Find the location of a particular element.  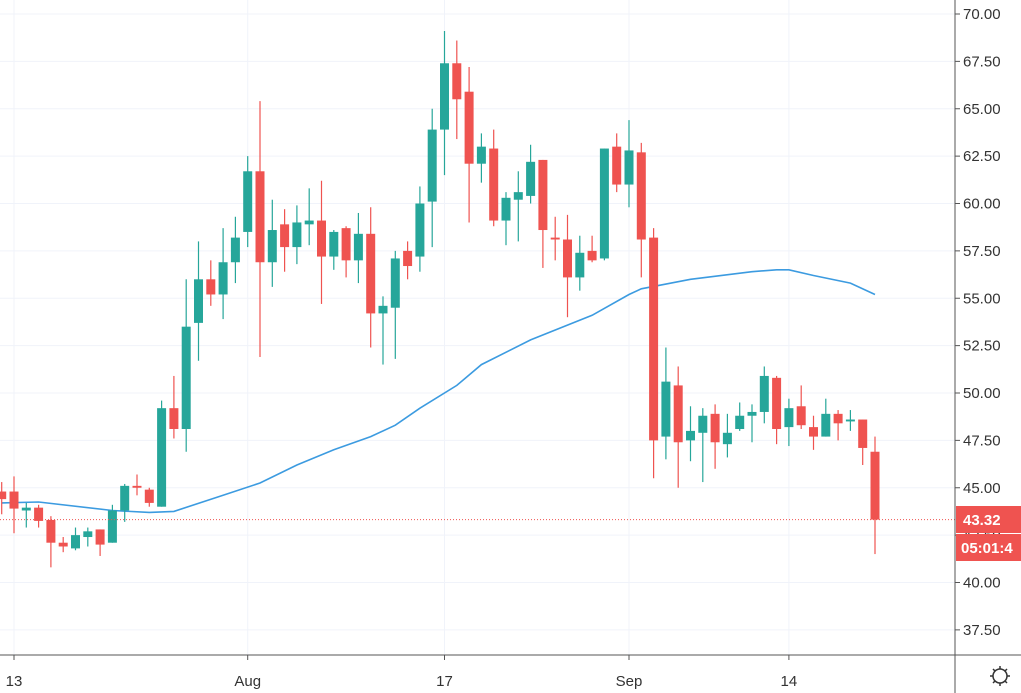

y-tick-label: 47.50 is located at coordinates (982, 440).